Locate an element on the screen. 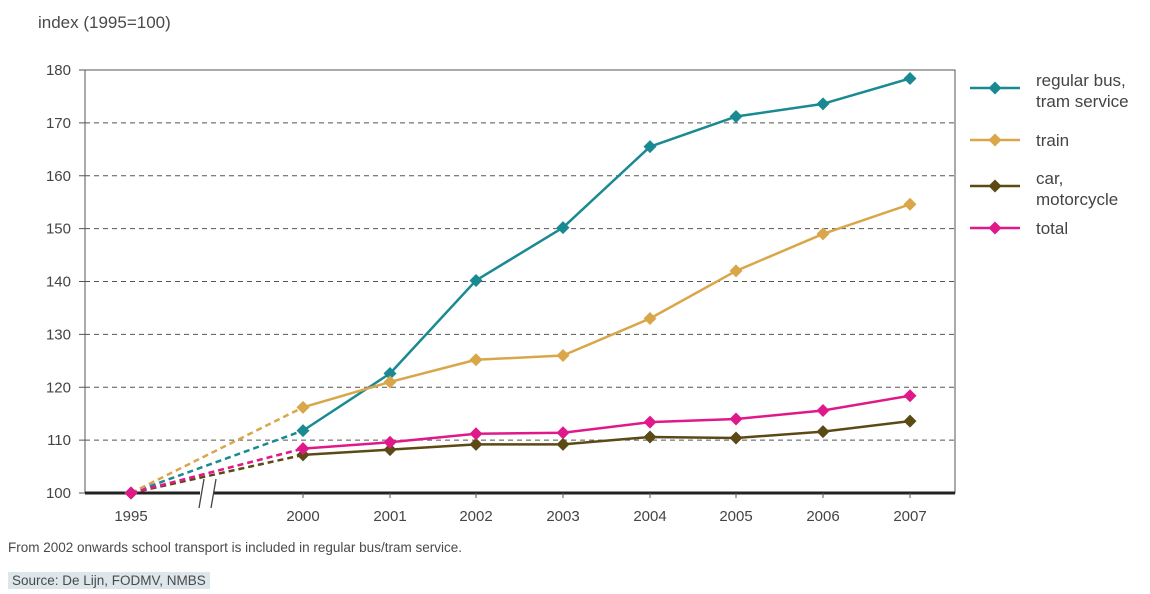  series-2-line is located at coordinates (606, 438).